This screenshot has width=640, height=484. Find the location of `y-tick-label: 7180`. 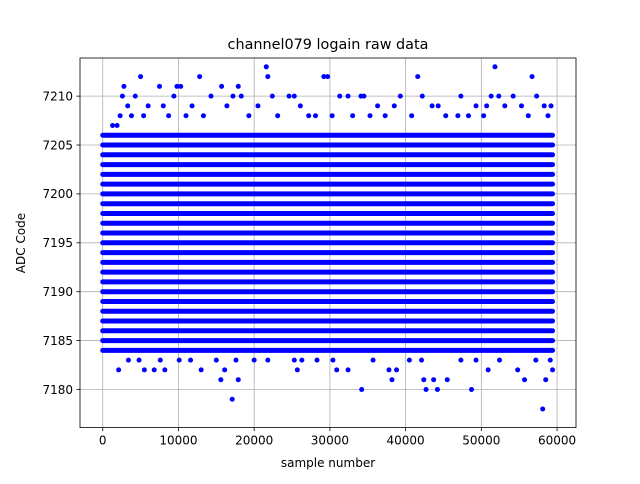

y-tick-label: 7180 is located at coordinates (57, 390).